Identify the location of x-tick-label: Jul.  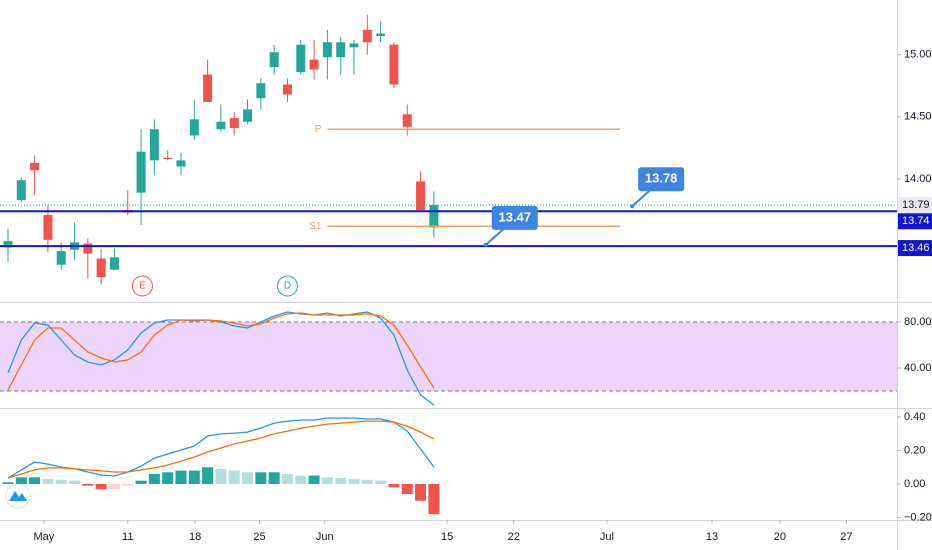
(607, 537).